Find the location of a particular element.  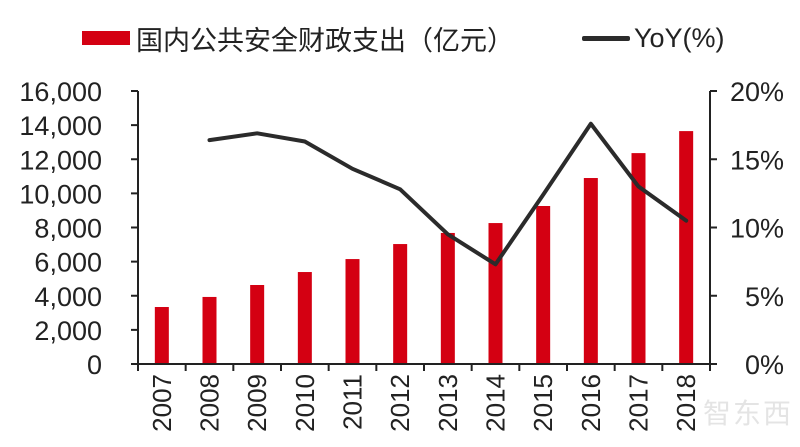

right-tick-label: 15% is located at coordinates (757, 160).